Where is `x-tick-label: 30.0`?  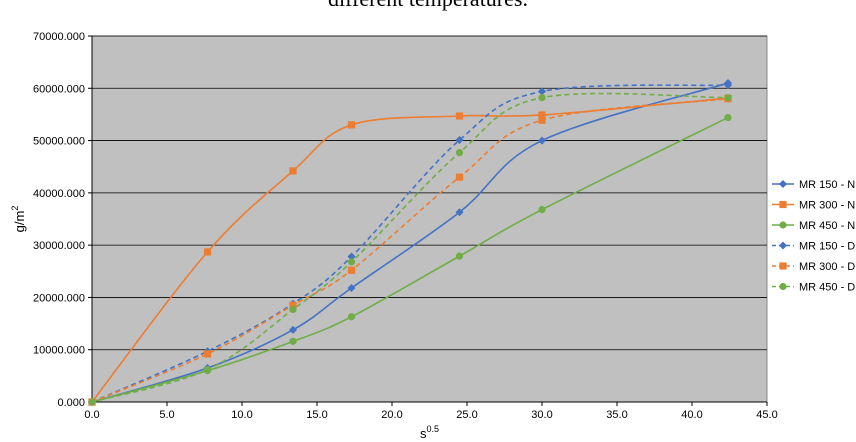
x-tick-label: 30.0 is located at coordinates (541, 415).